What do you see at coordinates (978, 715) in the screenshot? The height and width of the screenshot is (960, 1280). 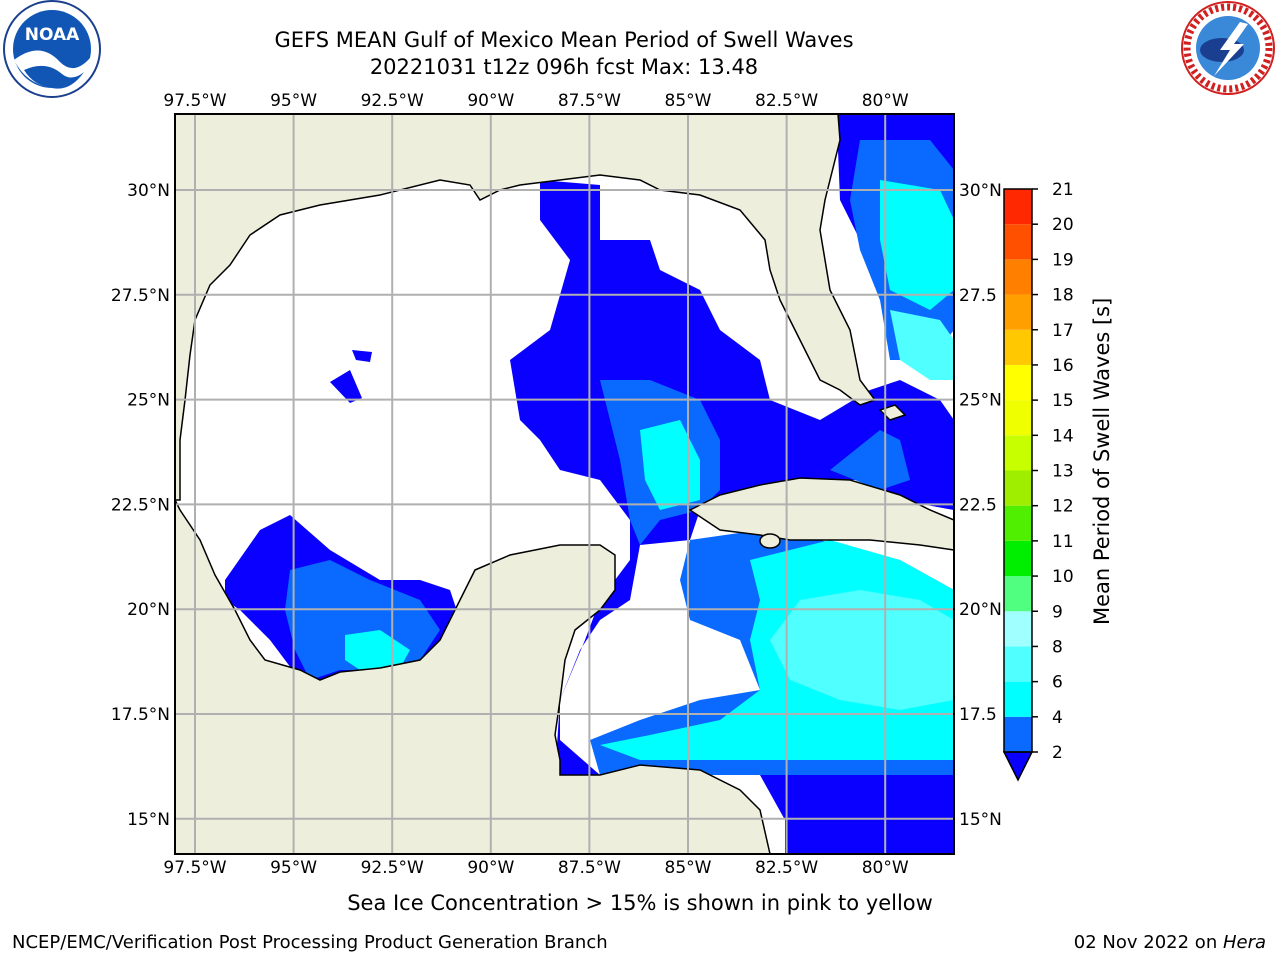 I see `lat-tick-label: 17.5` at bounding box center [978, 715].